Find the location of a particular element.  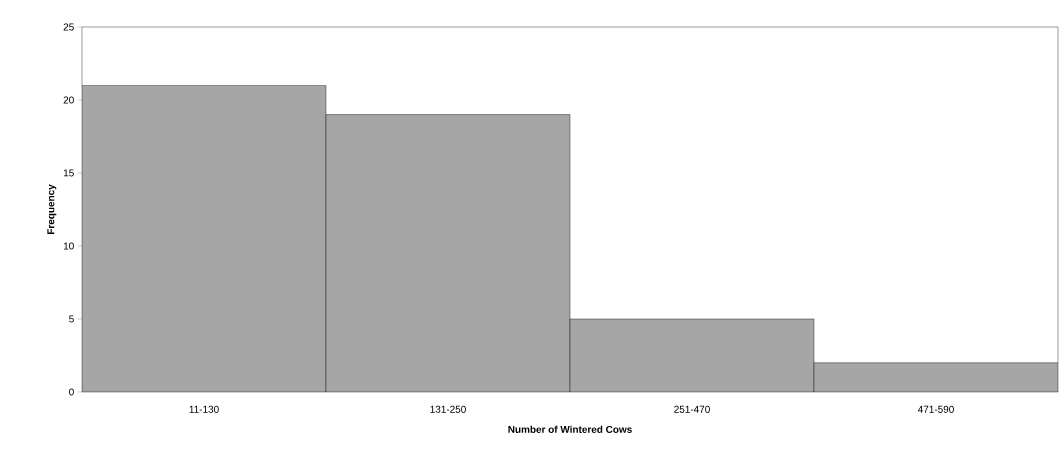

x-tick-label: 131-250 is located at coordinates (448, 409).